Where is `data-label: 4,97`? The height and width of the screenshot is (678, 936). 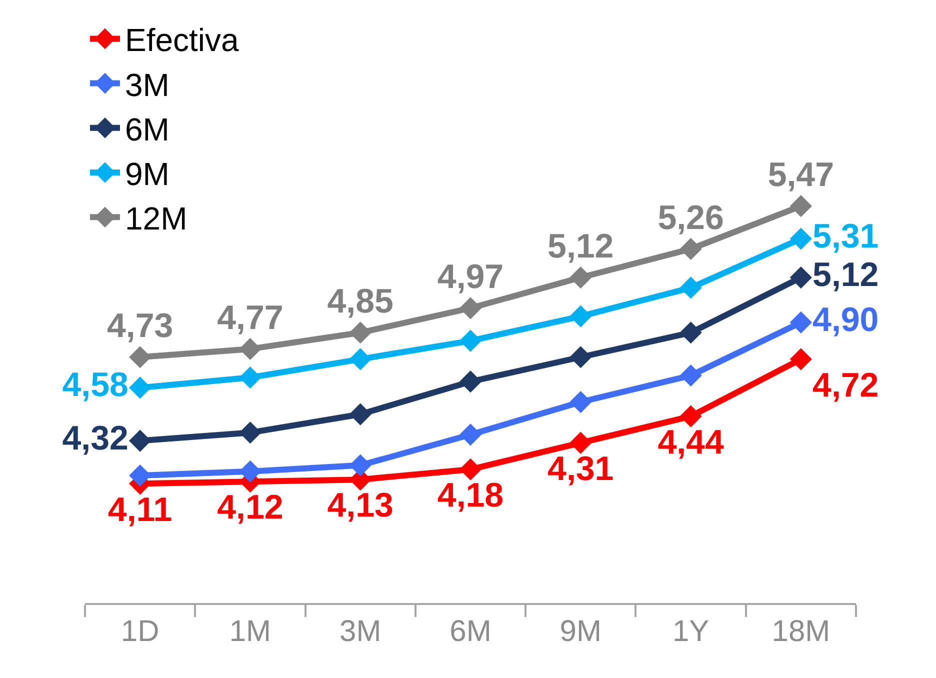 data-label: 4,97 is located at coordinates (470, 277).